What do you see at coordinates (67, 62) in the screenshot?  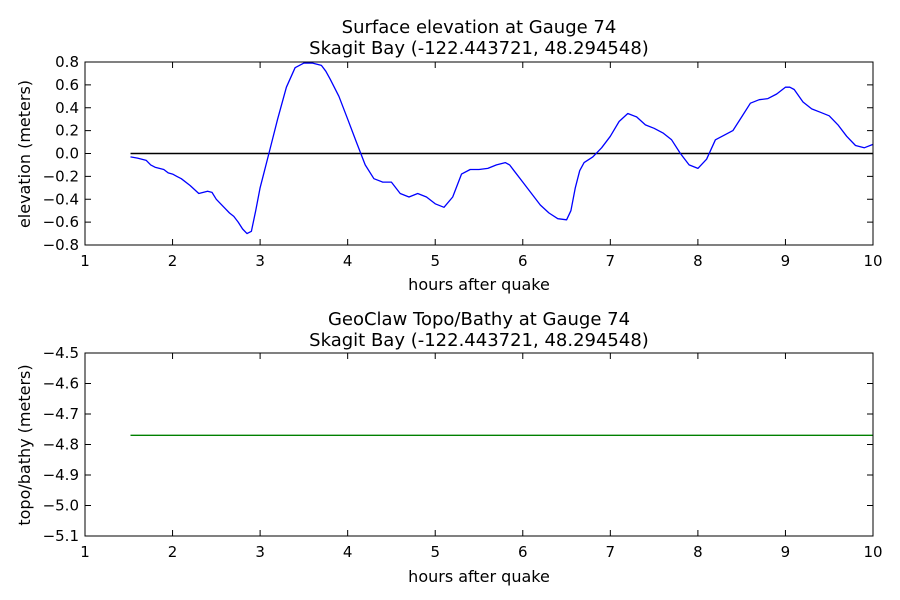 I see `y-tick-label: 0.8` at bounding box center [67, 62].